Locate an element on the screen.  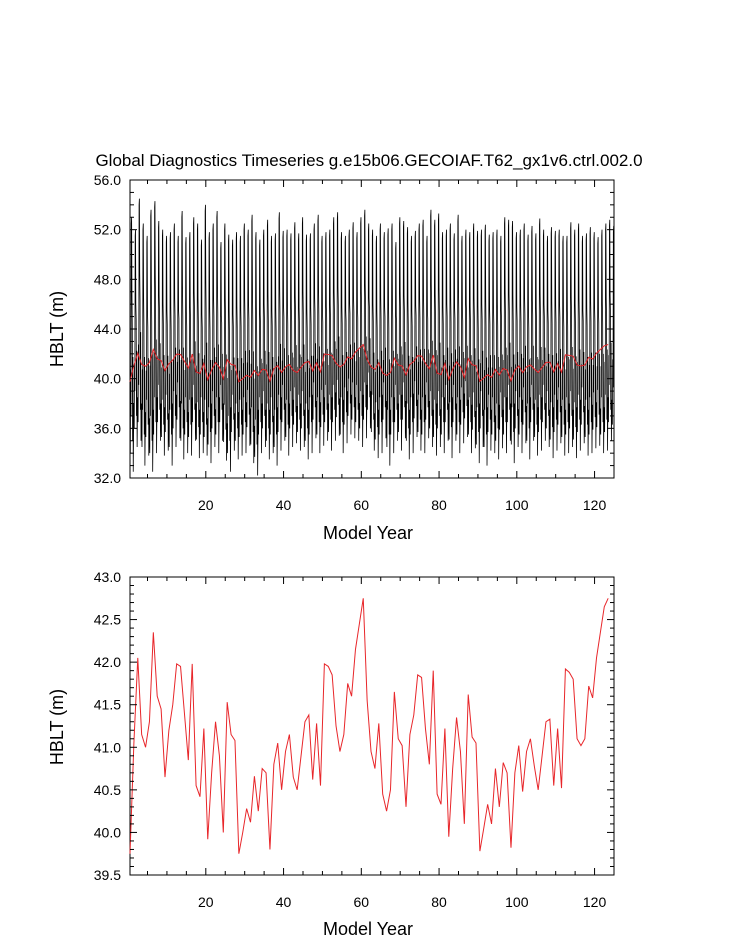
top-y-axis-title: HBLT (m) is located at coordinates (57, 329).